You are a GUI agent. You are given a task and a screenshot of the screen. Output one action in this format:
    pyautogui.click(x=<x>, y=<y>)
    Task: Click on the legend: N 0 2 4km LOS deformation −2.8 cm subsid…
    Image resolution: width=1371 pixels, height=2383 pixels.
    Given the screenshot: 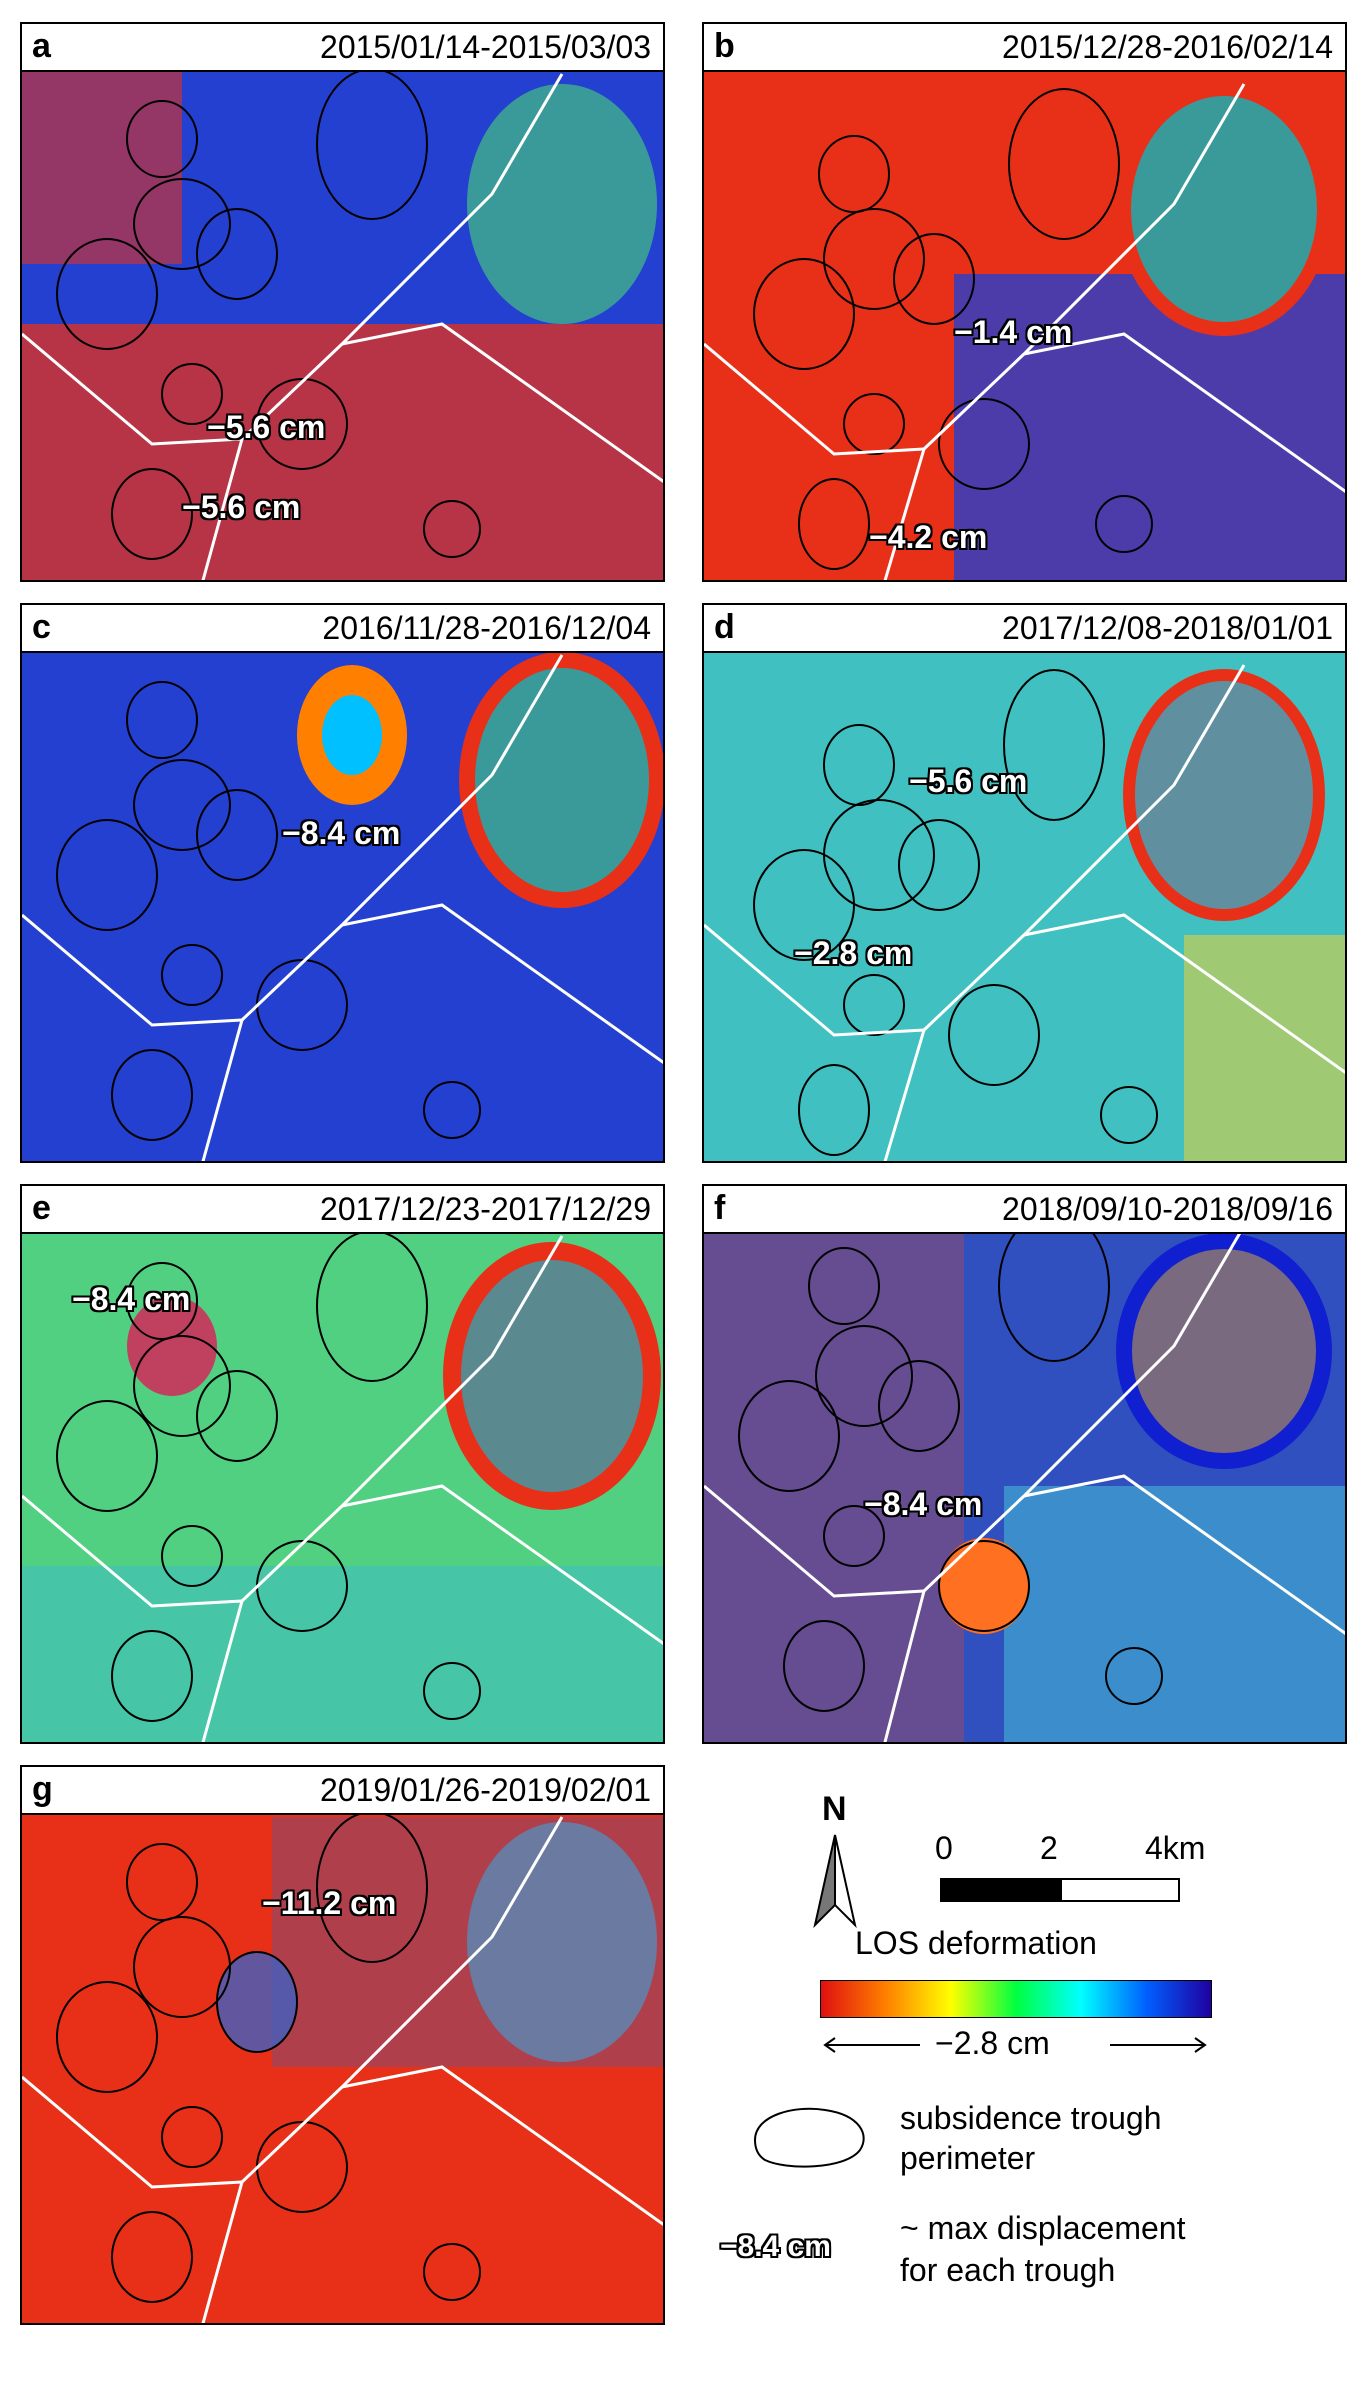 What is the action you would take?
    pyautogui.click(x=1030, y=2070)
    